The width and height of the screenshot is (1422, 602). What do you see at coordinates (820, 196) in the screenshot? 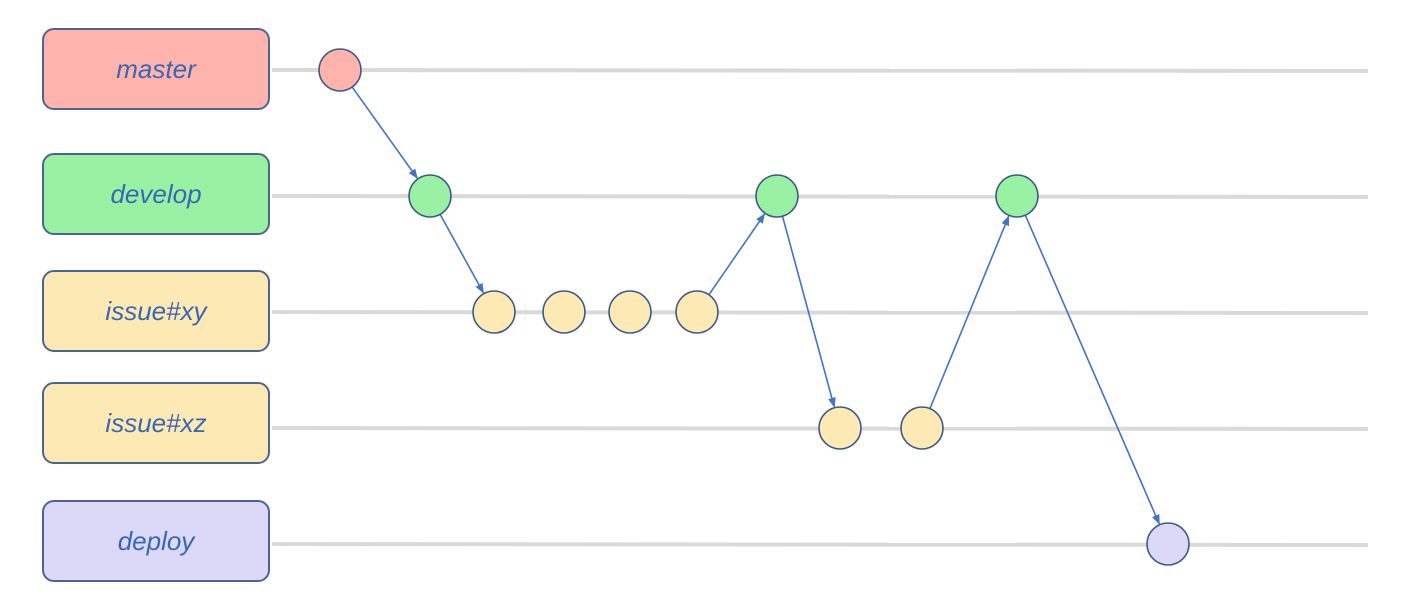
I see `lane-line-develop` at bounding box center [820, 196].